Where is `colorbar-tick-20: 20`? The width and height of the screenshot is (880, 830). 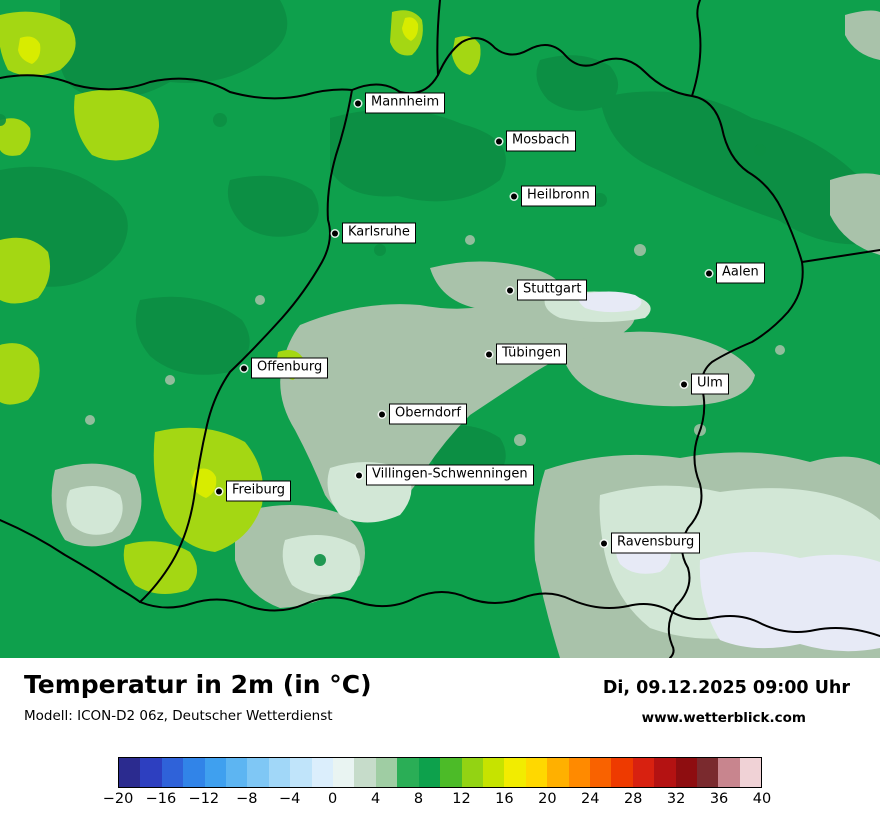 colorbar-tick-20: 20 is located at coordinates (547, 799).